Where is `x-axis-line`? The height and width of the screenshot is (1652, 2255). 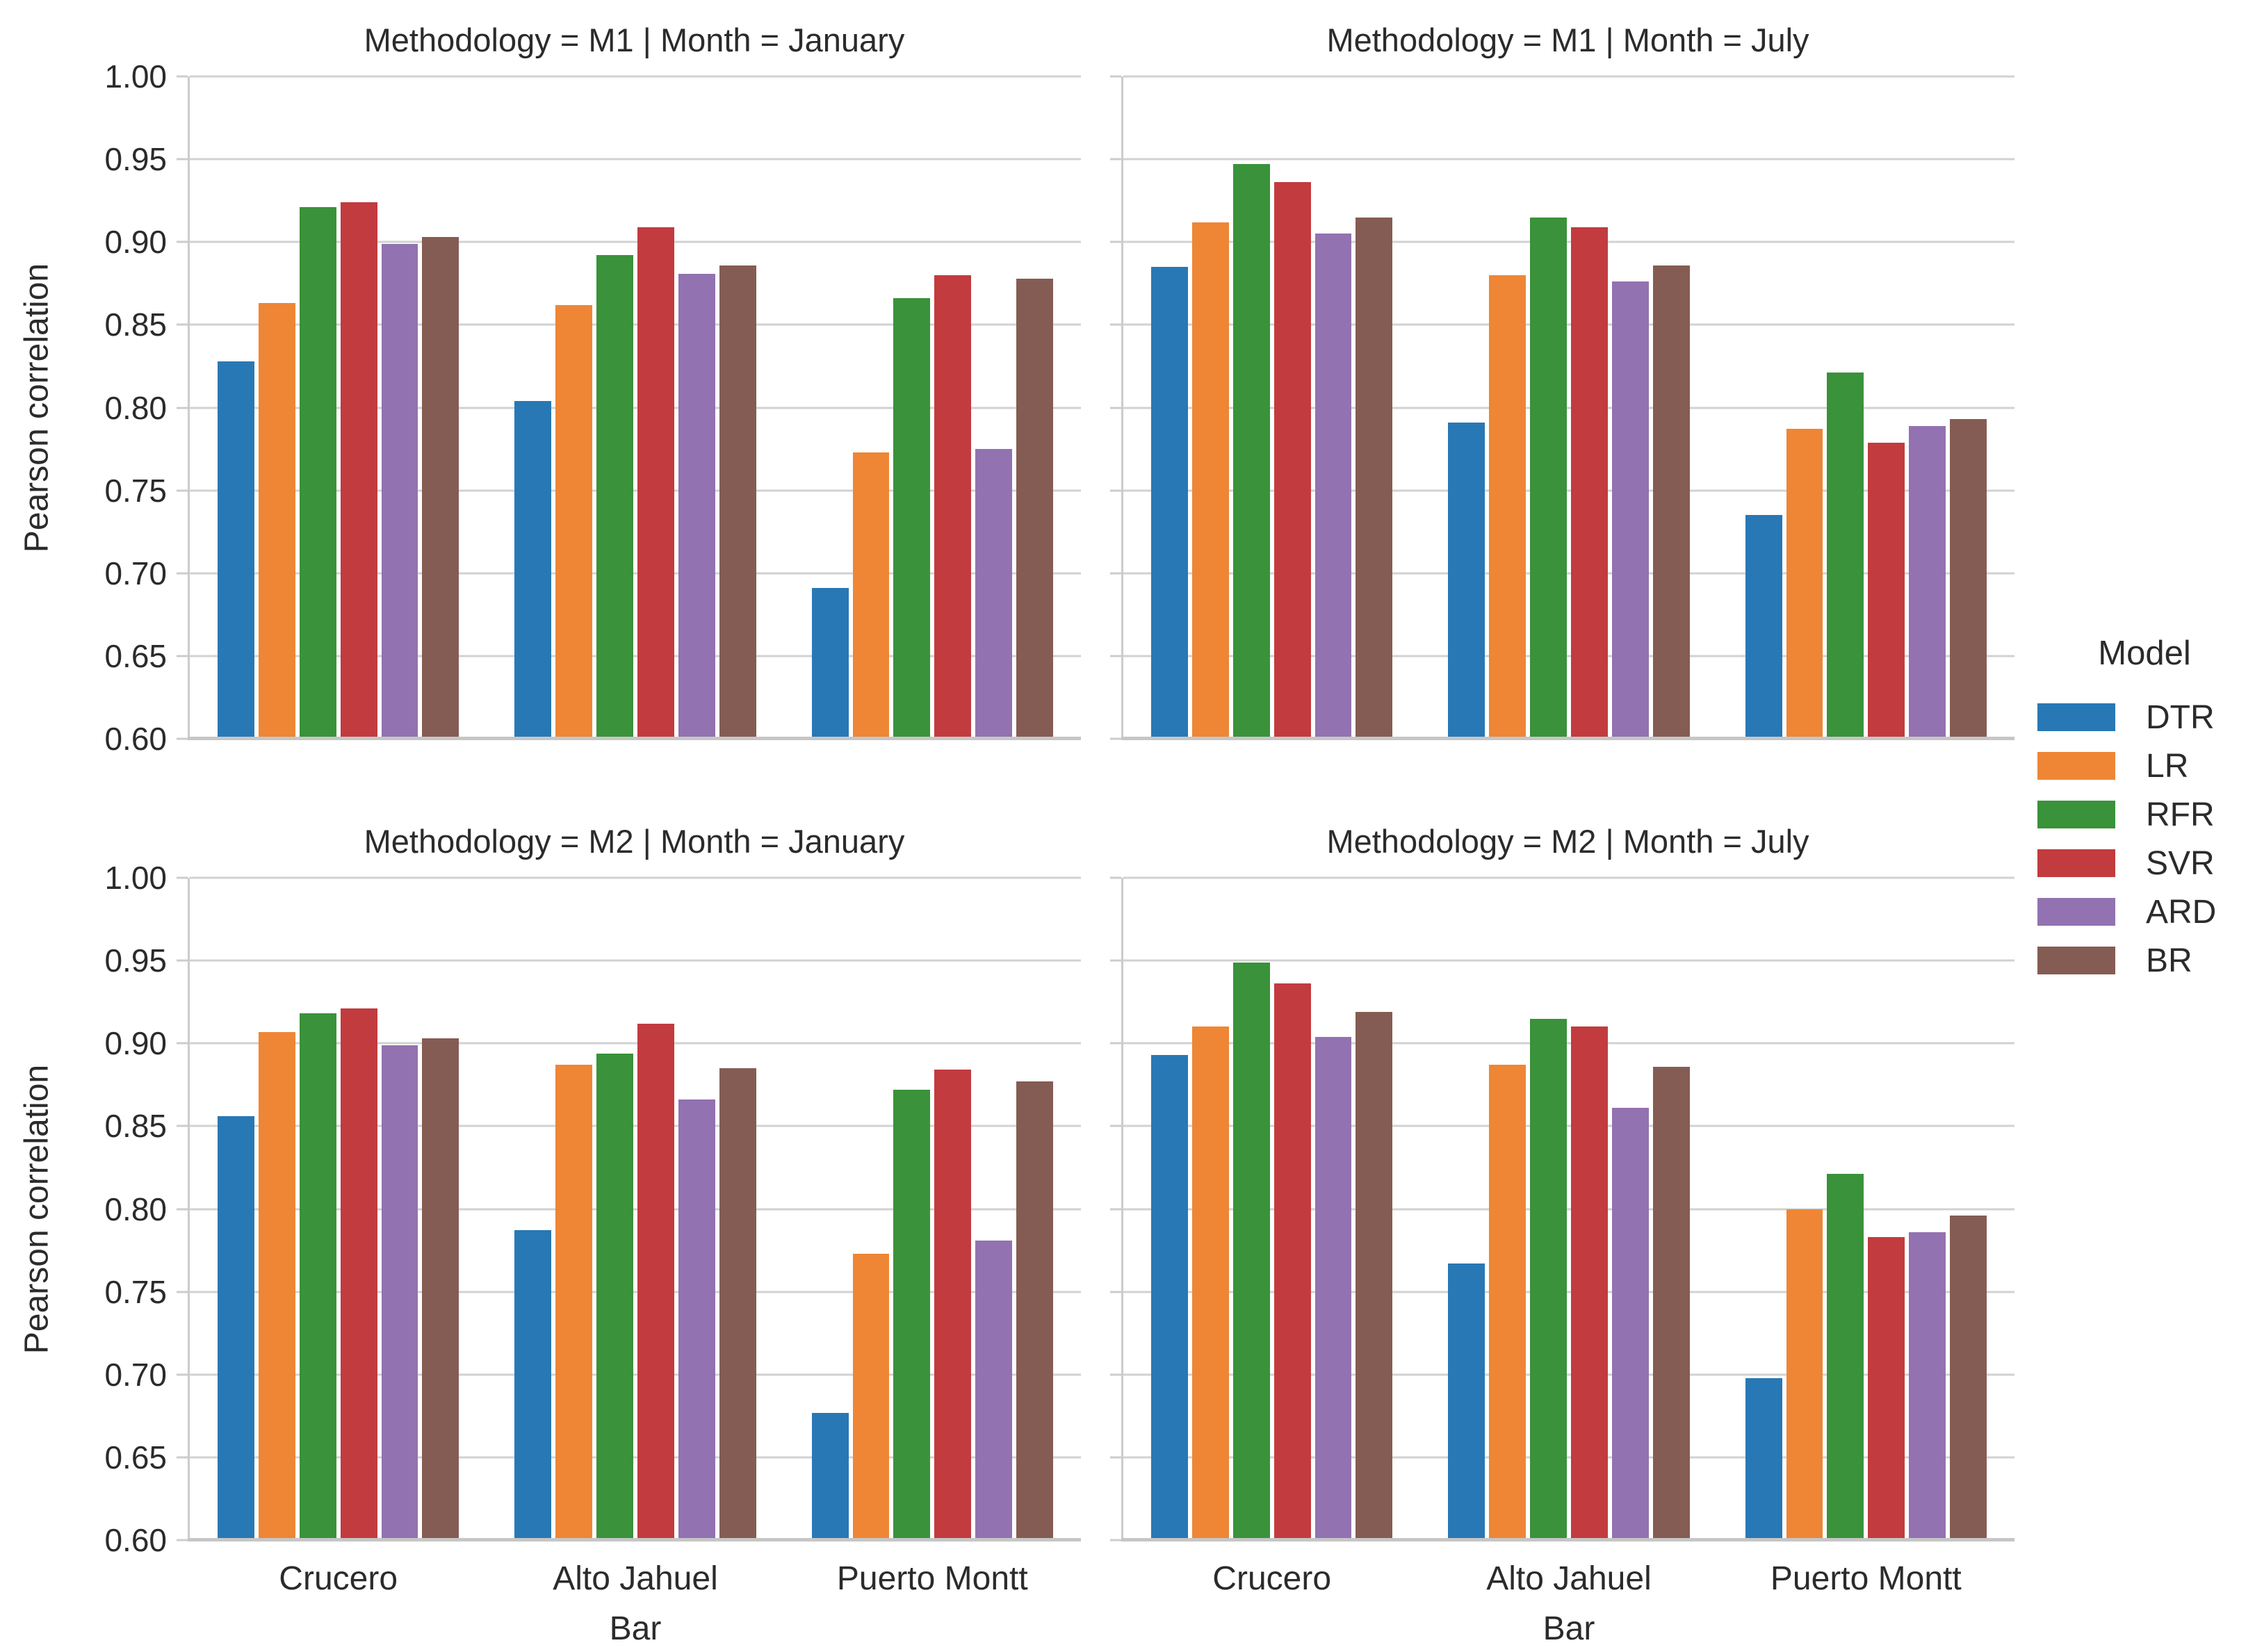
x-axis-line is located at coordinates (1567, 738).